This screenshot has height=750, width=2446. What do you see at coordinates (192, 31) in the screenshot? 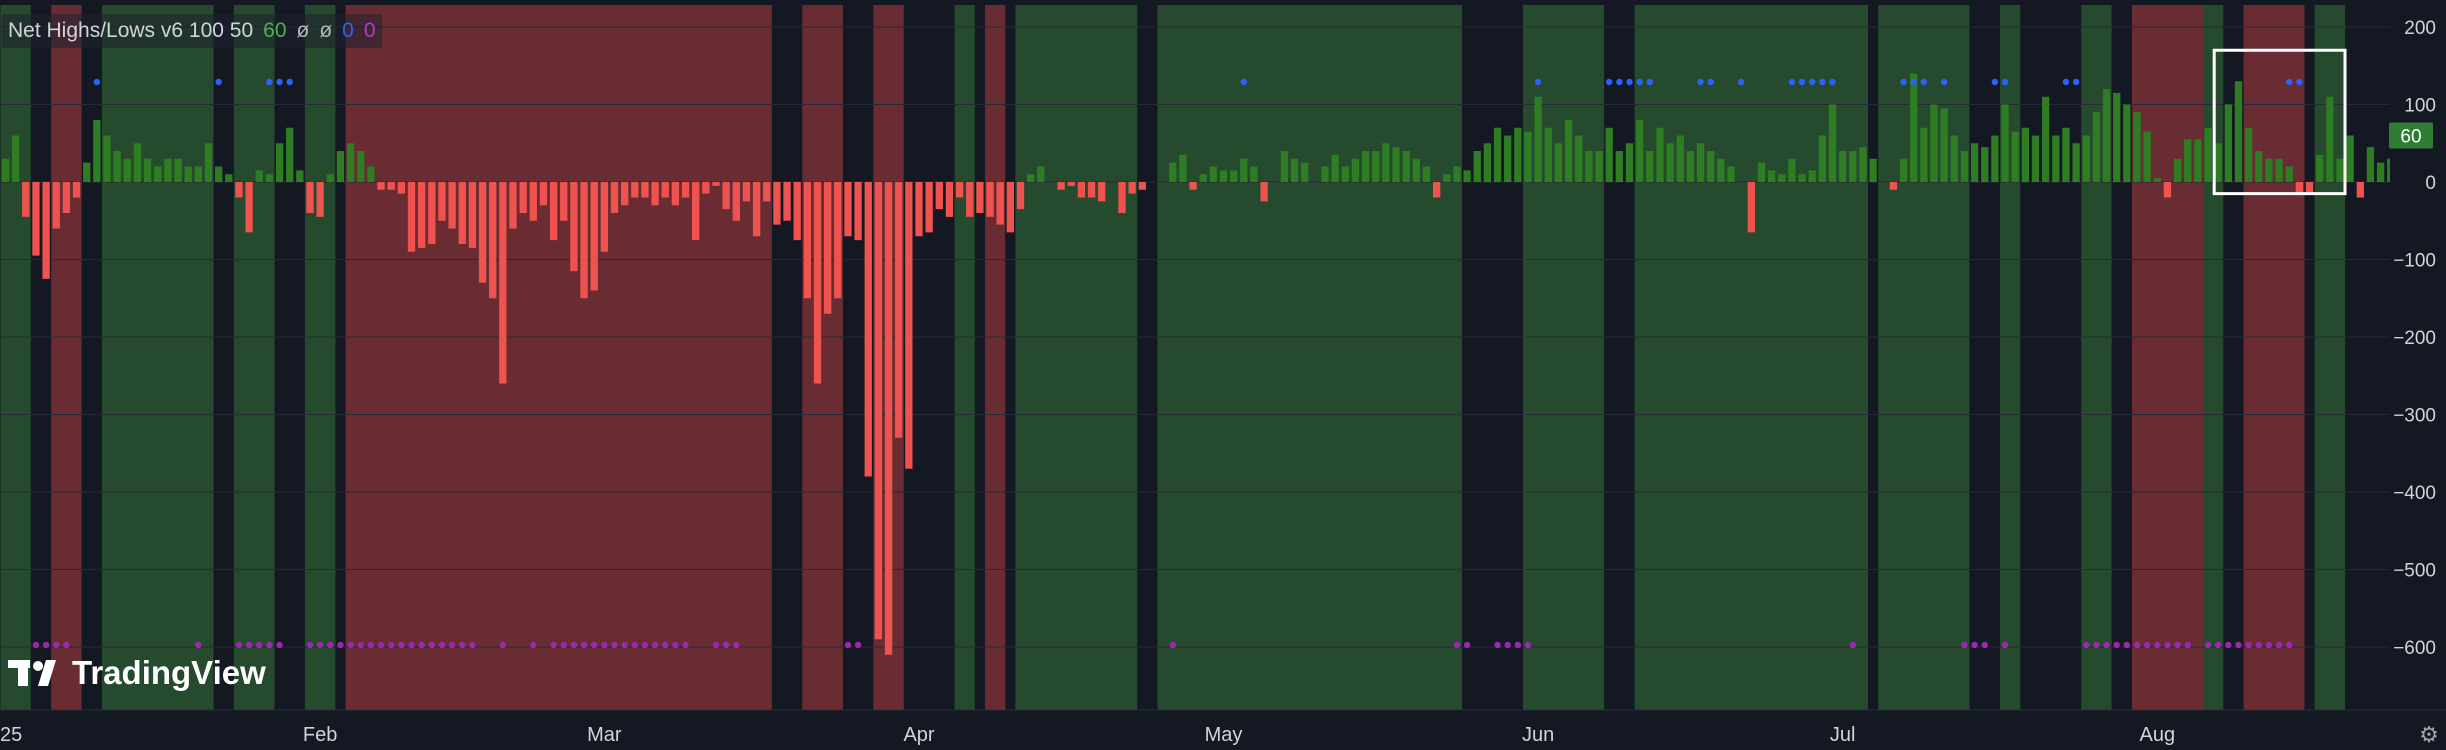
I see `indicator-legend: Net Highs/Lows v6 100 50 60 ø ø 0 0` at bounding box center [192, 31].